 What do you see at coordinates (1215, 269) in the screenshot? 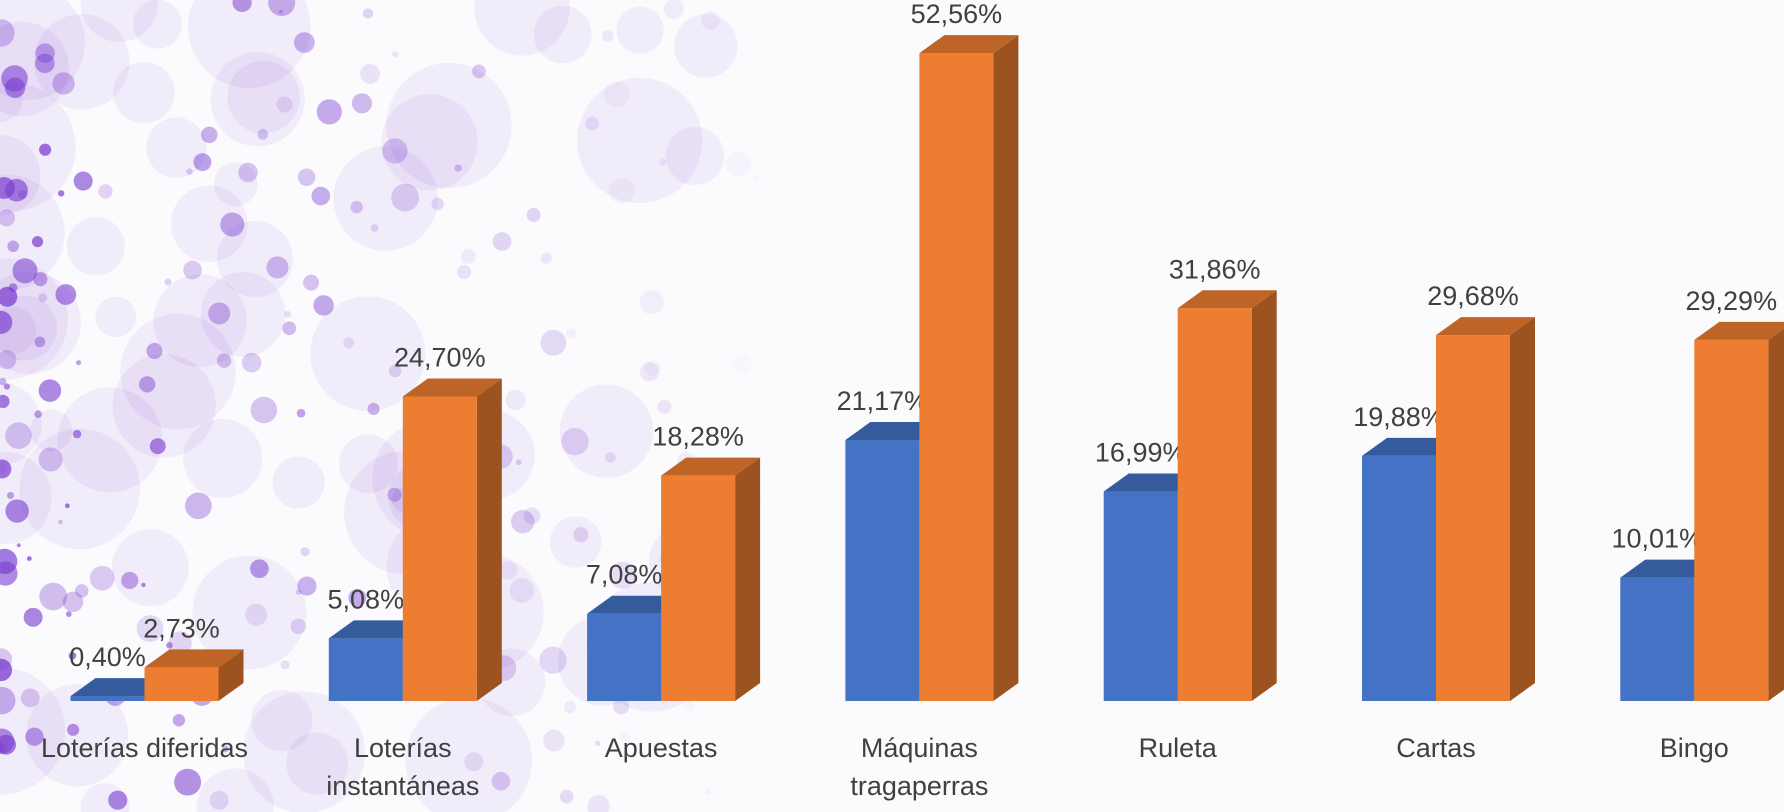
I see `data-label: 31,86%` at bounding box center [1215, 269].